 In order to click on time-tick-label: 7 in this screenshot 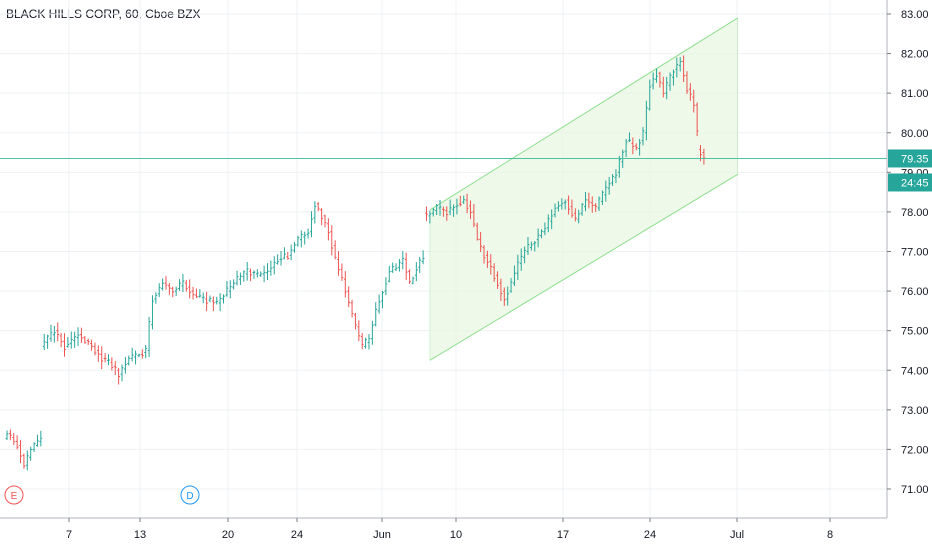, I will do `click(69, 535)`.